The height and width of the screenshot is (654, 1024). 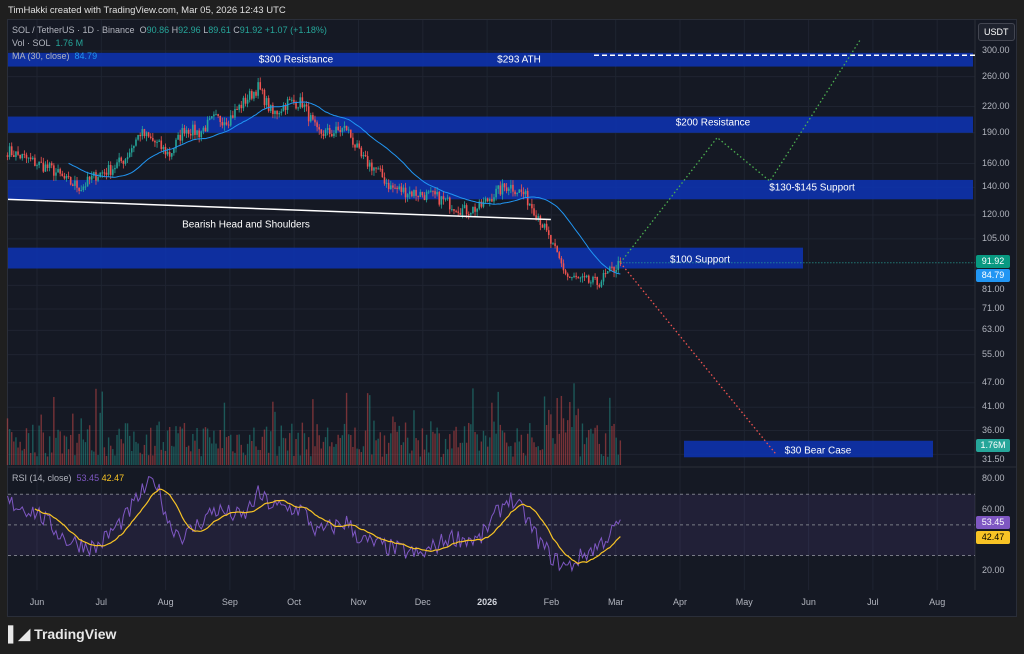 What do you see at coordinates (295, 30) in the screenshot?
I see `change-value: +1.07 (+1.18%)` at bounding box center [295, 30].